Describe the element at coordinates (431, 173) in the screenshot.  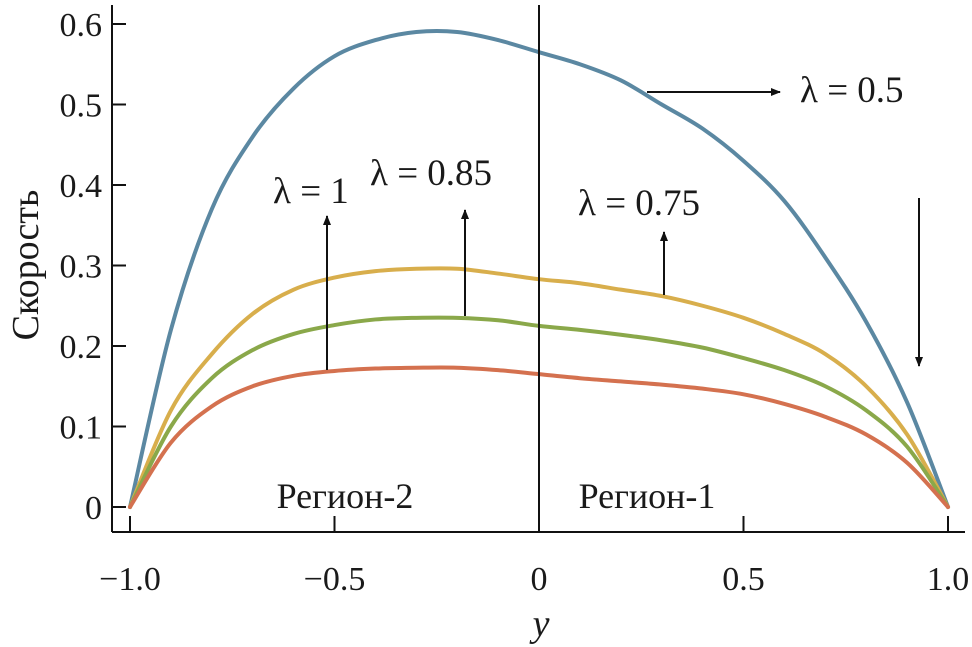
I see `label-lambda-085: λ = 0.85` at that location.